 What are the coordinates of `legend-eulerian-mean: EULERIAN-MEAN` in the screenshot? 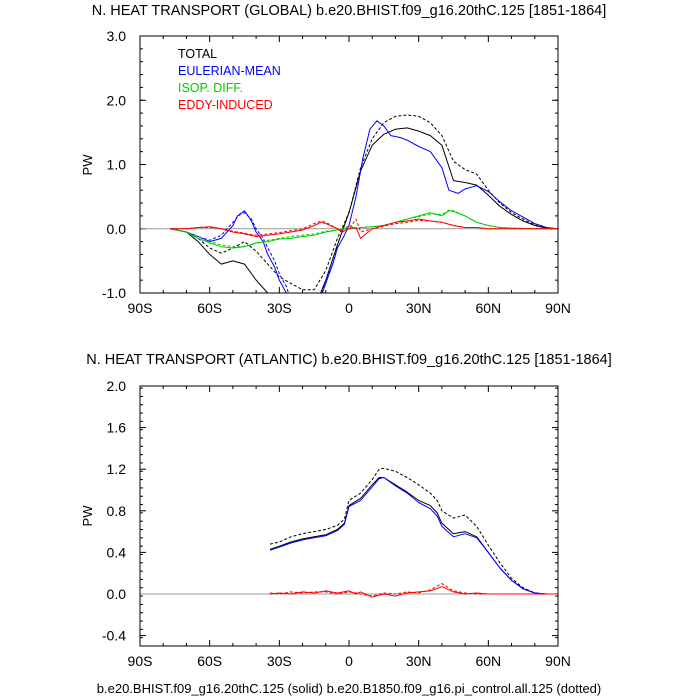 It's located at (229, 71).